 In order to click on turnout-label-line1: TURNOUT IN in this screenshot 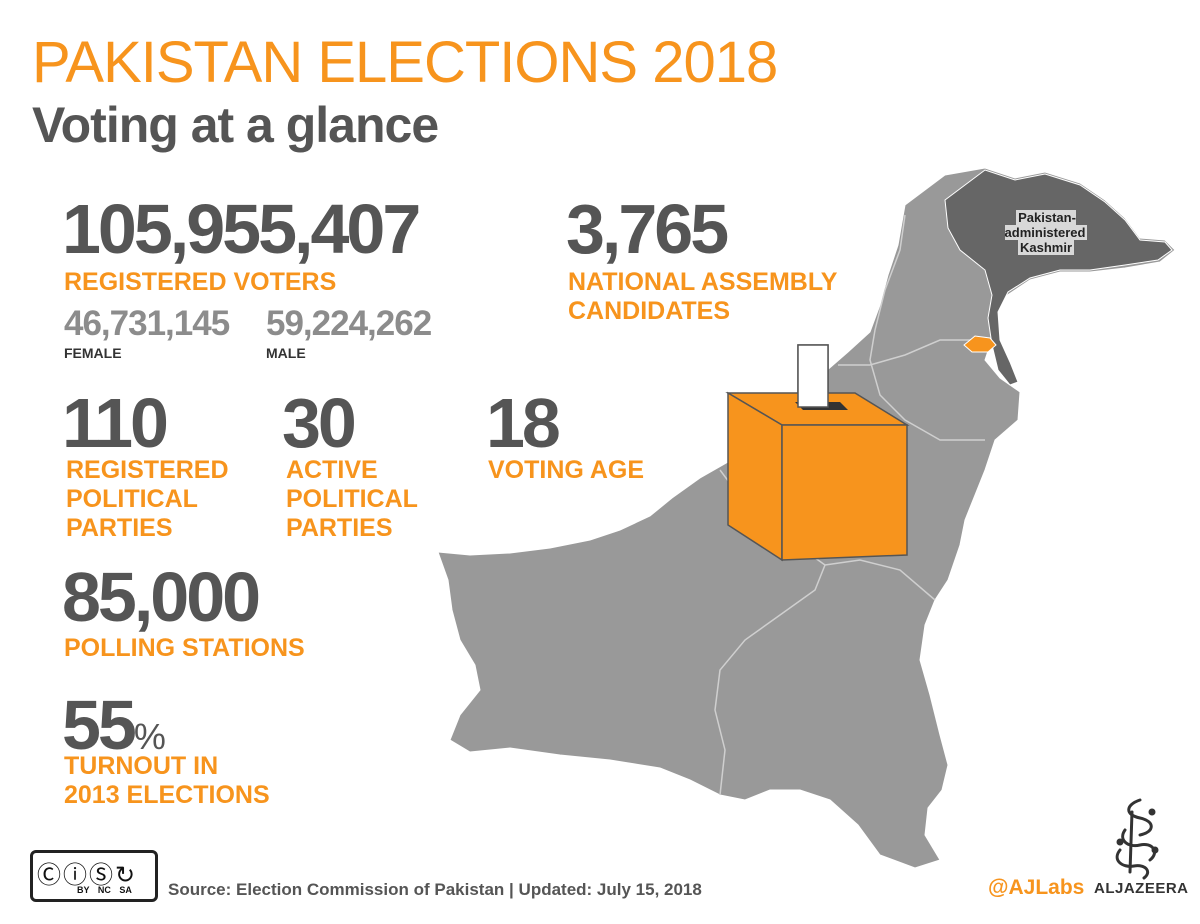, I will do `click(141, 766)`.